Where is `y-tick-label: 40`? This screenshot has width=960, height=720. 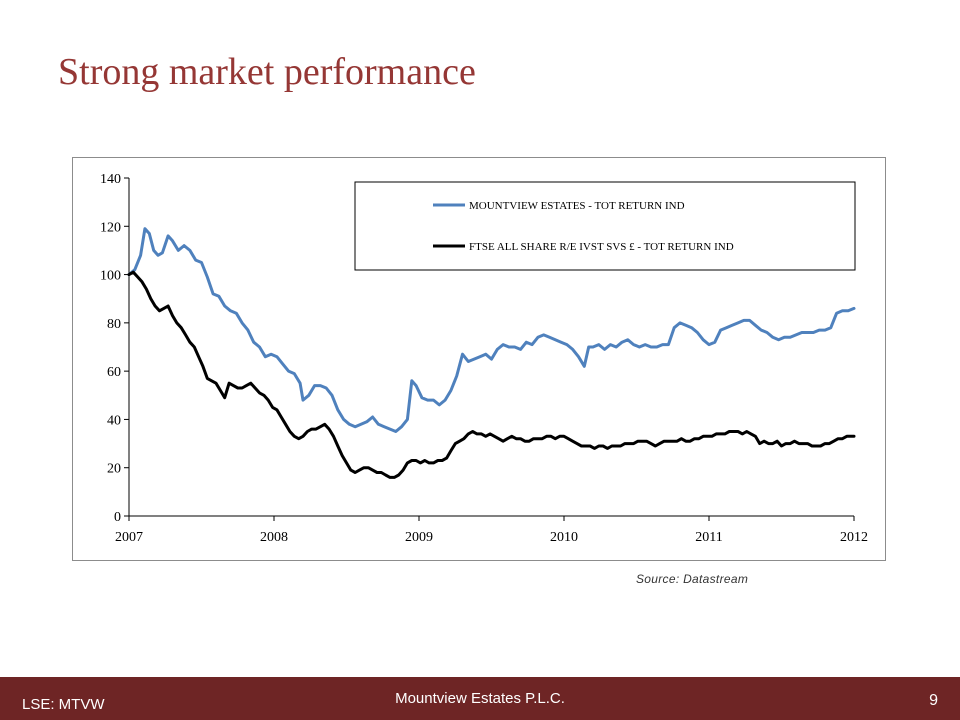
y-tick-label: 40 is located at coordinates (114, 420).